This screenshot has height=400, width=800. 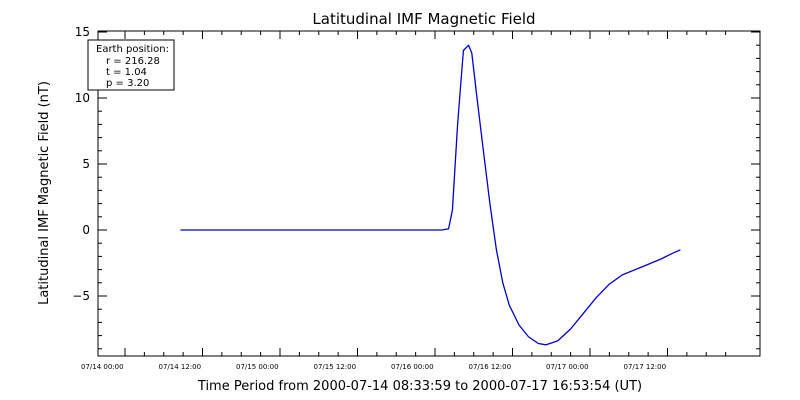 What do you see at coordinates (567, 367) in the screenshot?
I see `x-tick-label: 07/17 00:00` at bounding box center [567, 367].